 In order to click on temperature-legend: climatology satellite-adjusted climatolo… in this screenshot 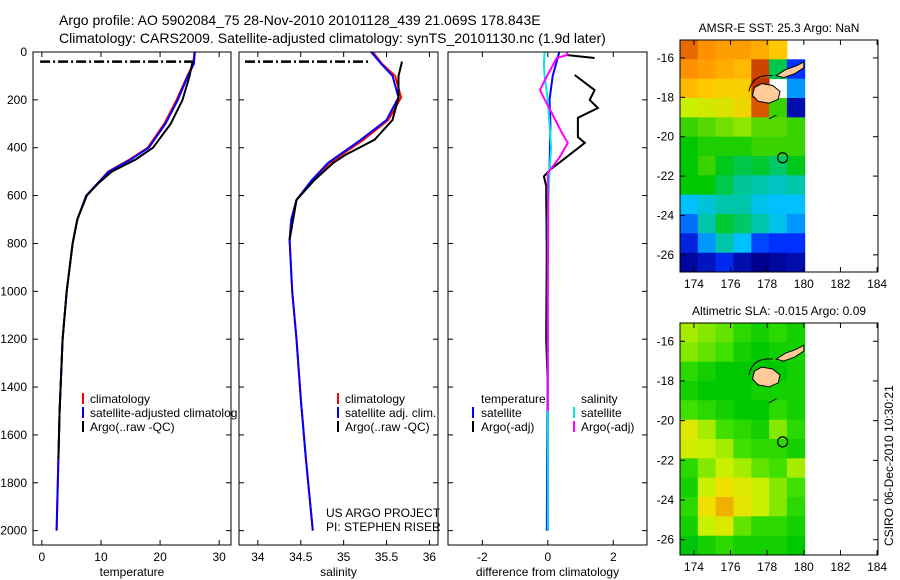, I will do `click(159, 413)`.